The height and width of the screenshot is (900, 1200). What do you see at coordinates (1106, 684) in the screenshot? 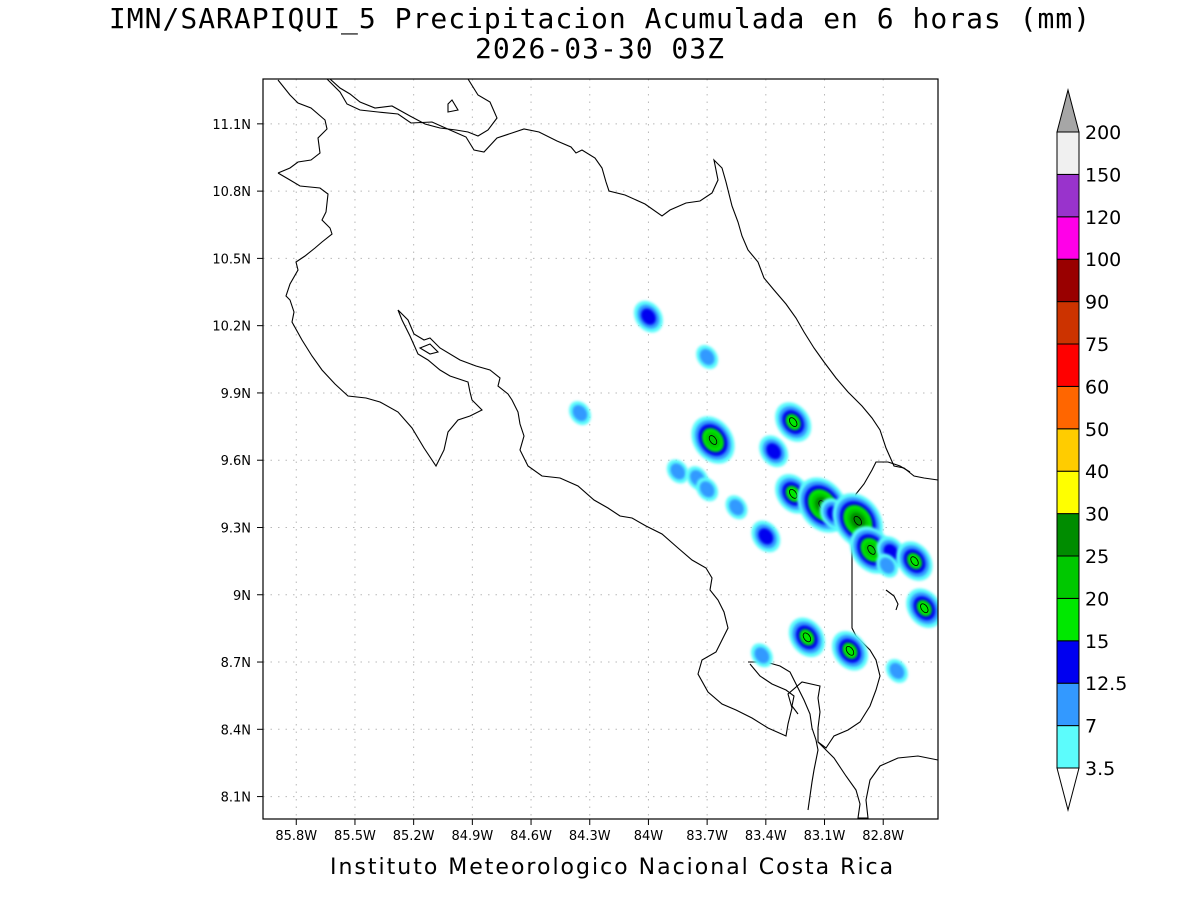
I see `colorbar-label: 12.5` at bounding box center [1106, 684].